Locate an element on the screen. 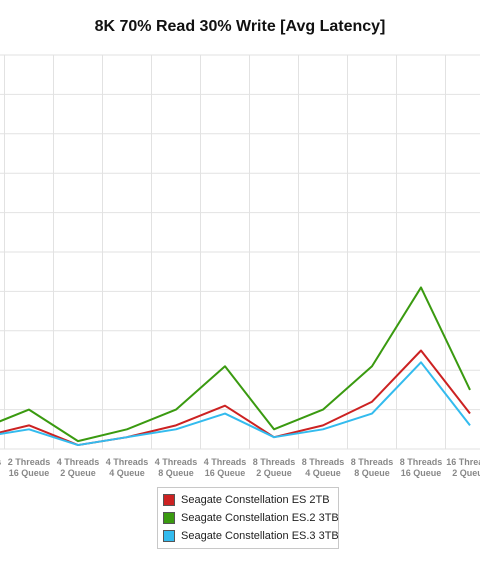  x-tick-label: 4 Threads 2 Queue is located at coordinates (78, 467).